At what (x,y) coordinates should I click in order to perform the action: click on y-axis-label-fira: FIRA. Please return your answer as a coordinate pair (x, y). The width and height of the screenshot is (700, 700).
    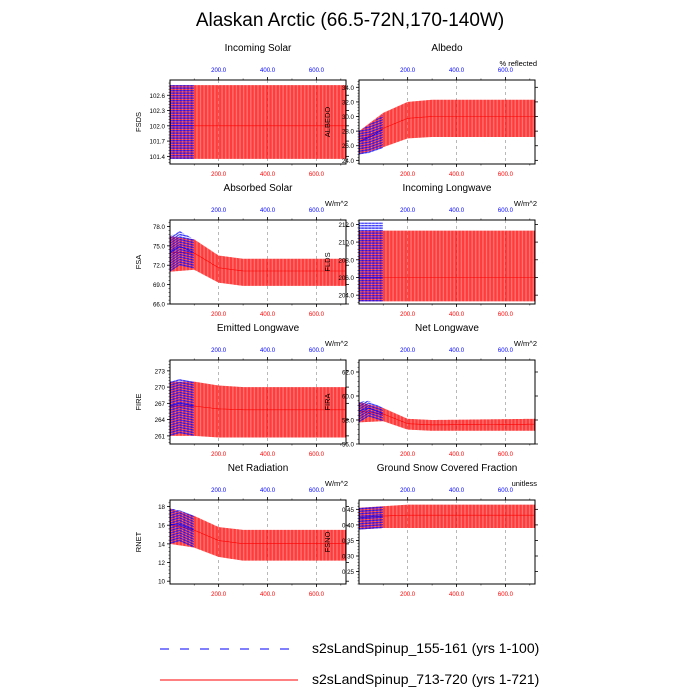
    Looking at the image, I should click on (327, 401).